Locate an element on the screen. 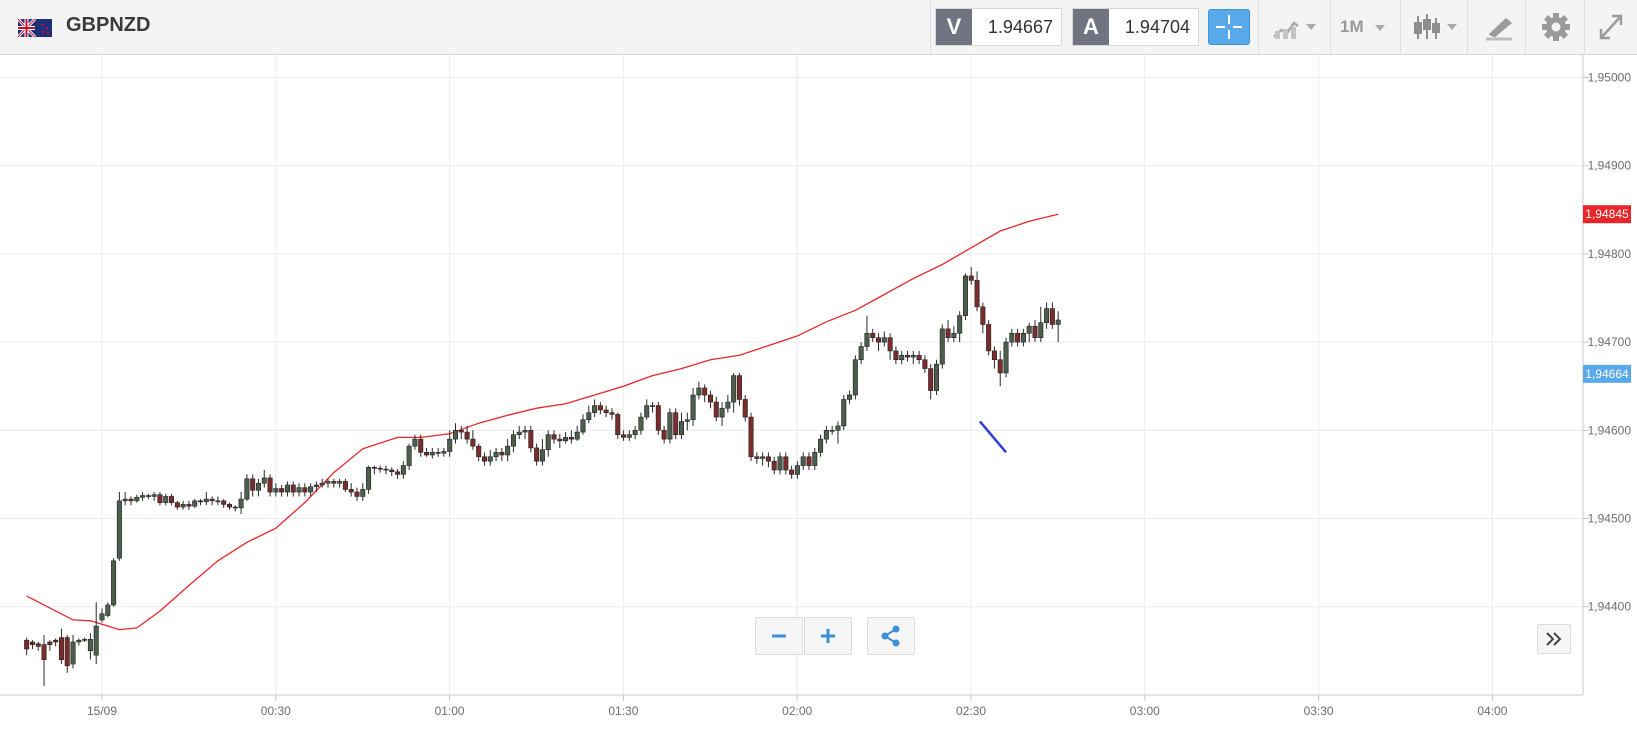 The image size is (1637, 729). zoom-out-button is located at coordinates (779, 636).